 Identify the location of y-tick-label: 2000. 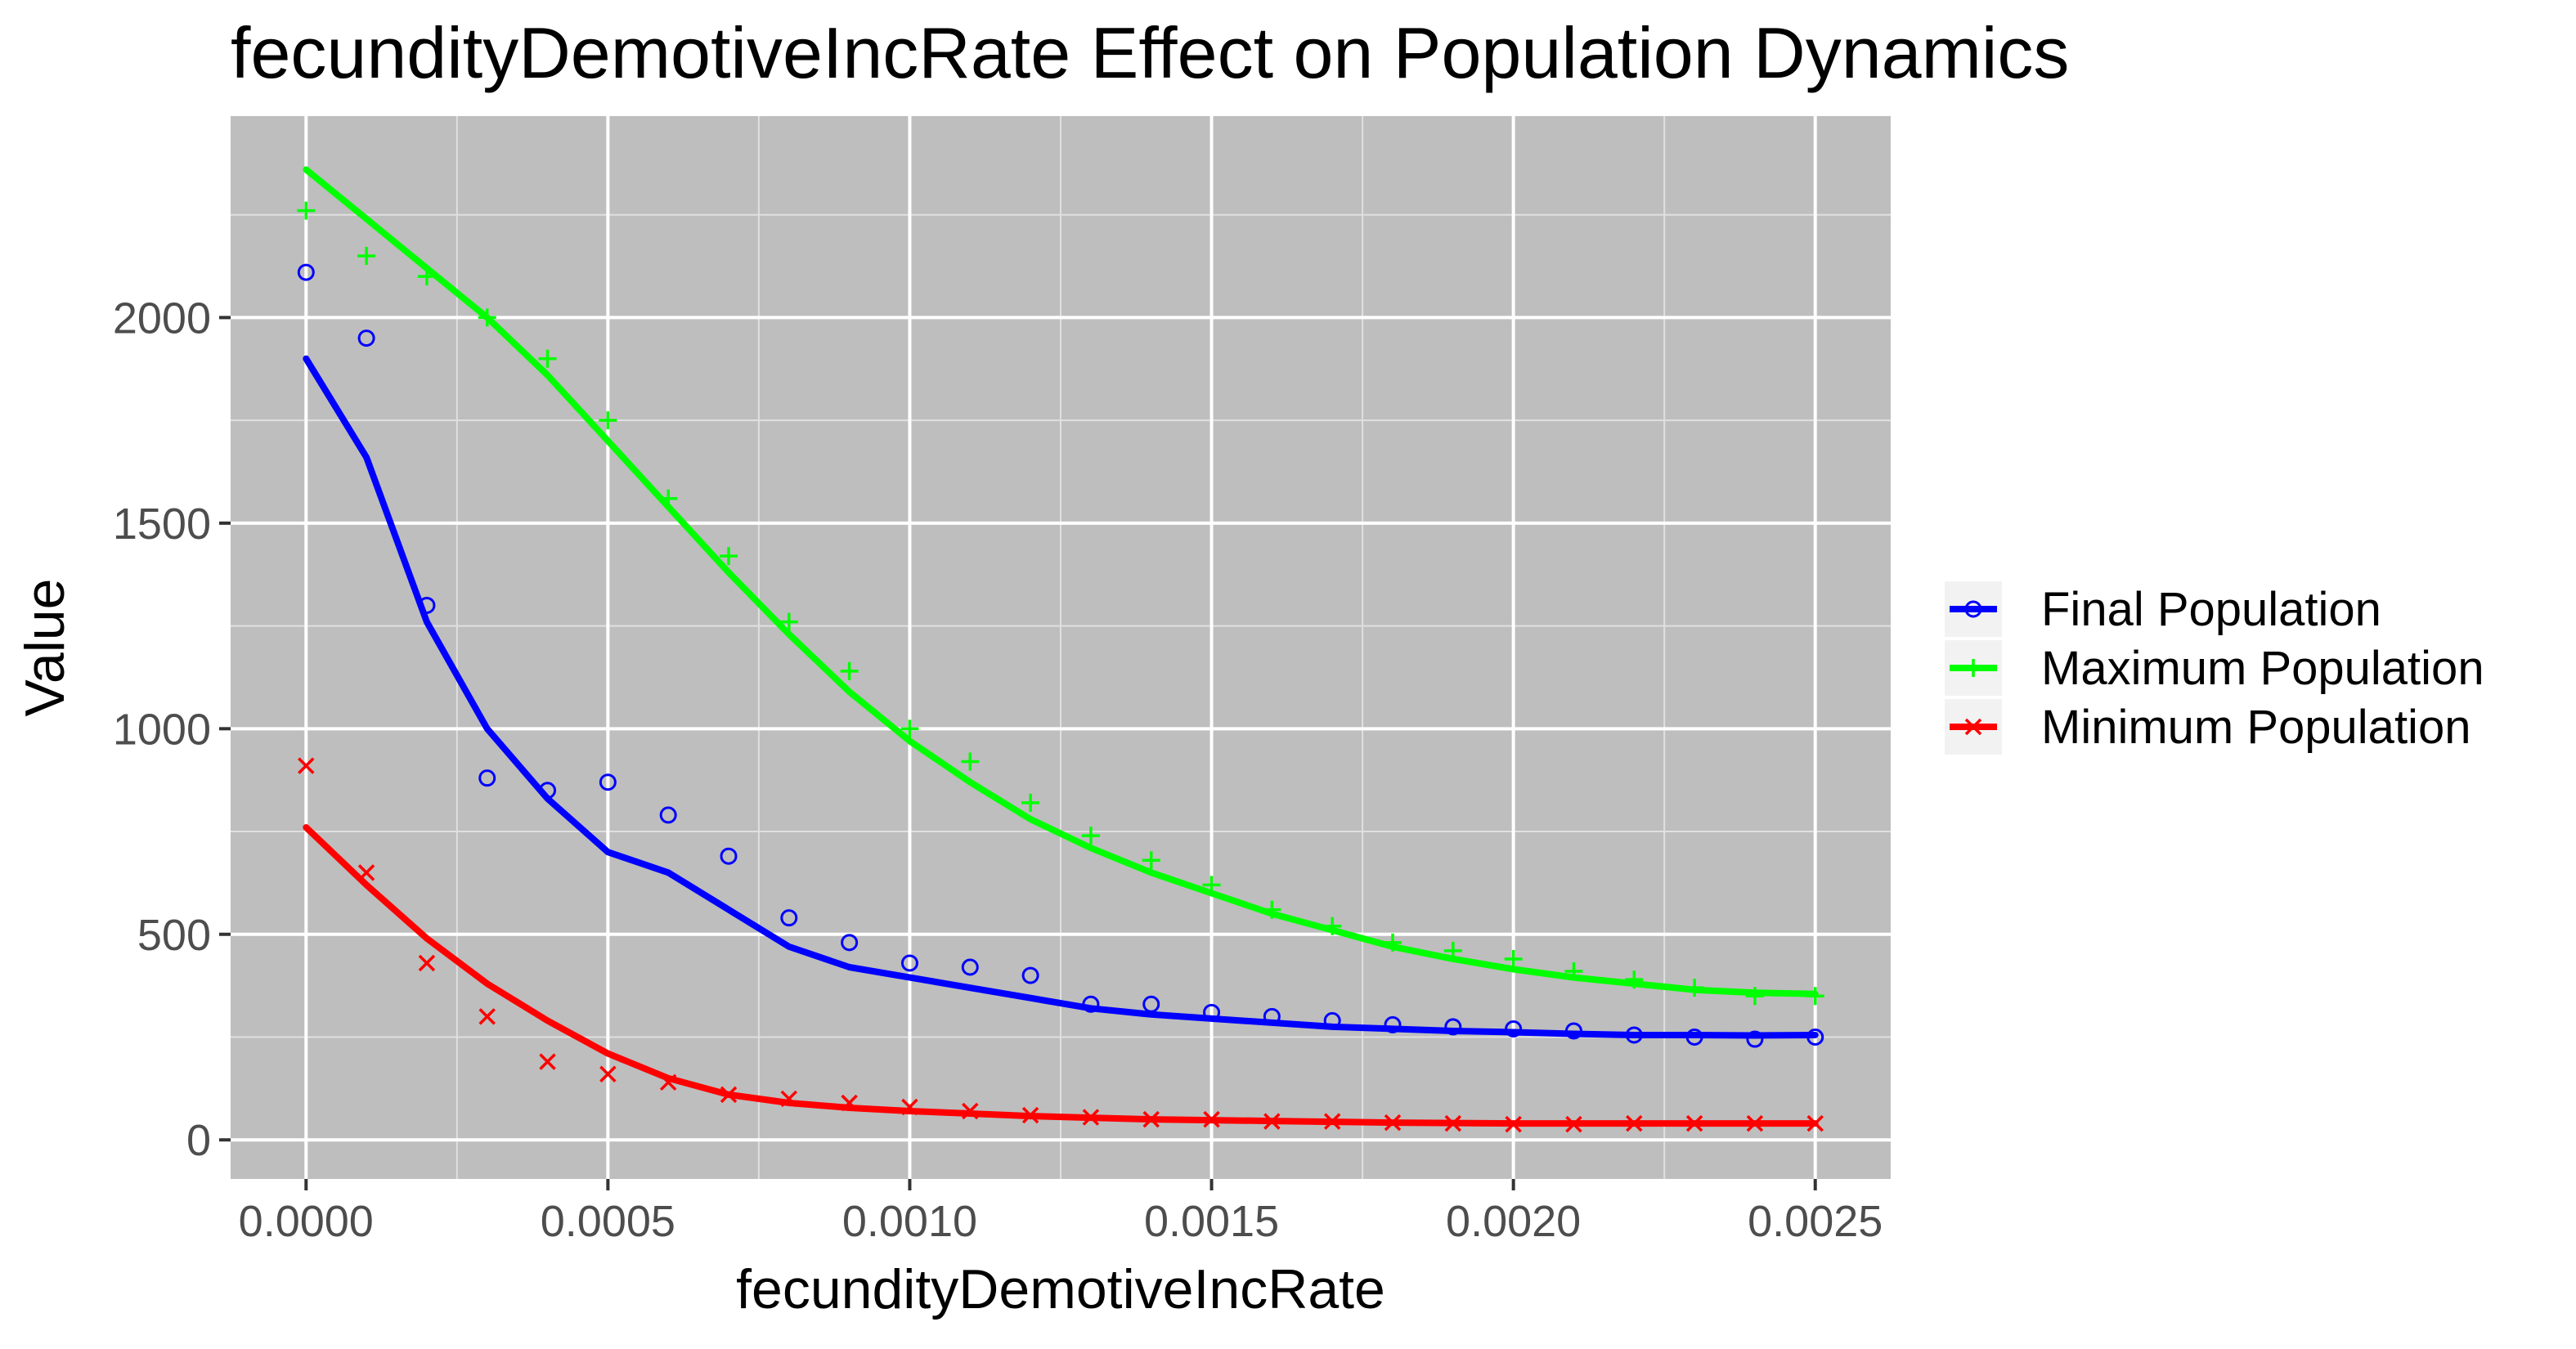
(162, 319).